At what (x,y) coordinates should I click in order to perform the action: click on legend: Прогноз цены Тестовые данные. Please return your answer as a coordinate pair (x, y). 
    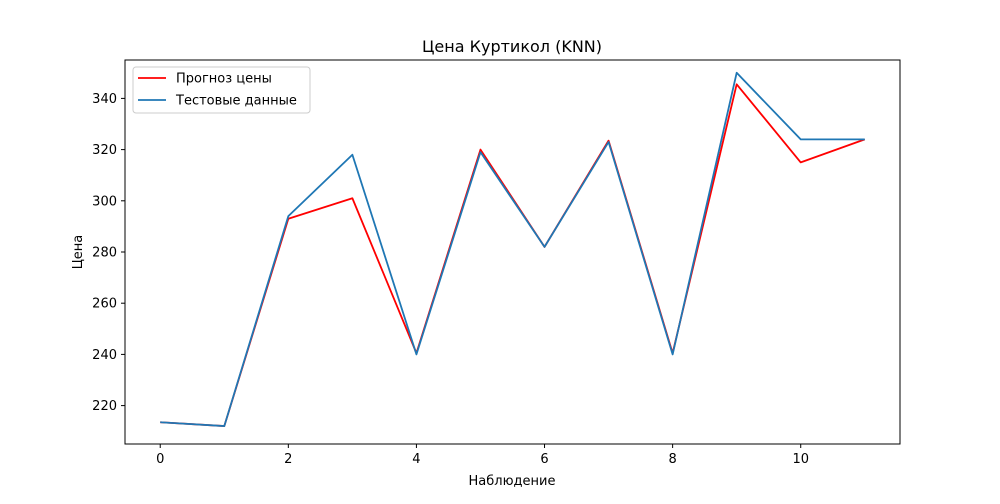
    Looking at the image, I should click on (221, 90).